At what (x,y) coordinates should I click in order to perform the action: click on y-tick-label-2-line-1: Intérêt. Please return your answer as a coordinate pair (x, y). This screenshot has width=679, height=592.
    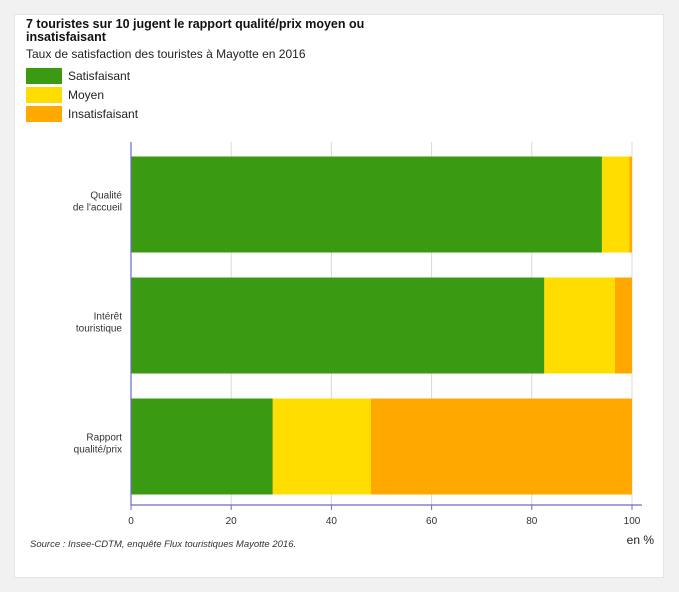
    Looking at the image, I should click on (108, 317).